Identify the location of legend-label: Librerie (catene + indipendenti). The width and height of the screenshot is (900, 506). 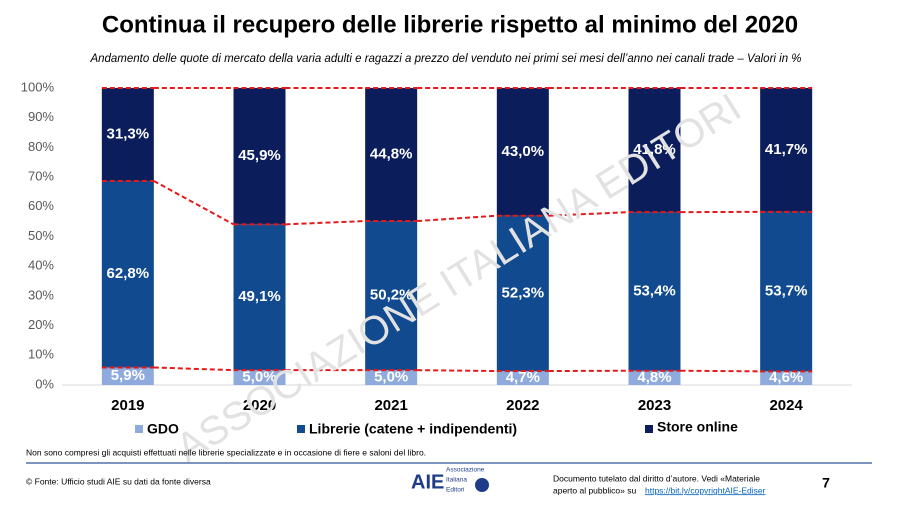
(413, 429).